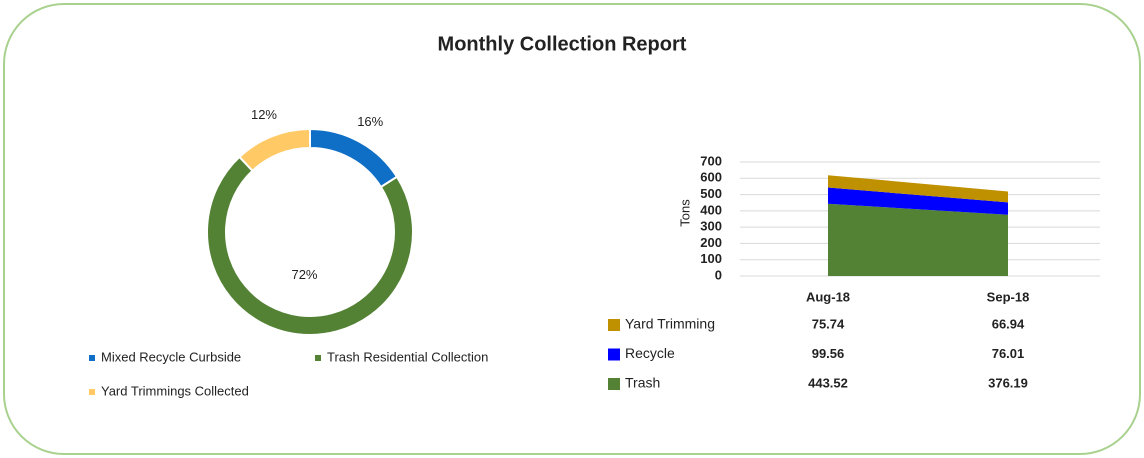 The image size is (1144, 458). Describe the element at coordinates (642, 383) in the screenshot. I see `legend-label: Trash` at that location.